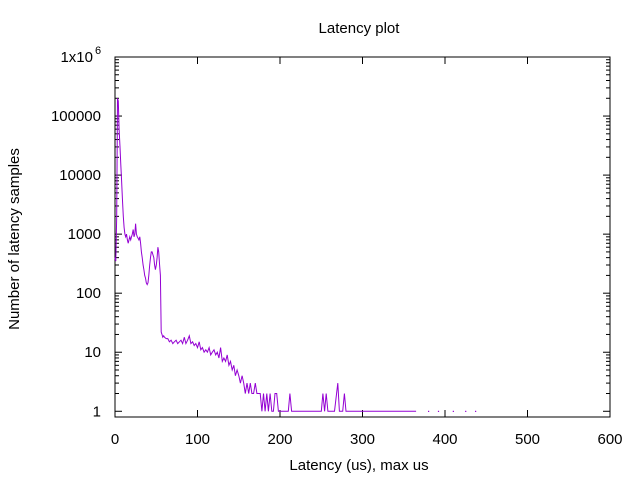 This screenshot has width=640, height=480. I want to click on x-tick-label: 600, so click(609, 439).